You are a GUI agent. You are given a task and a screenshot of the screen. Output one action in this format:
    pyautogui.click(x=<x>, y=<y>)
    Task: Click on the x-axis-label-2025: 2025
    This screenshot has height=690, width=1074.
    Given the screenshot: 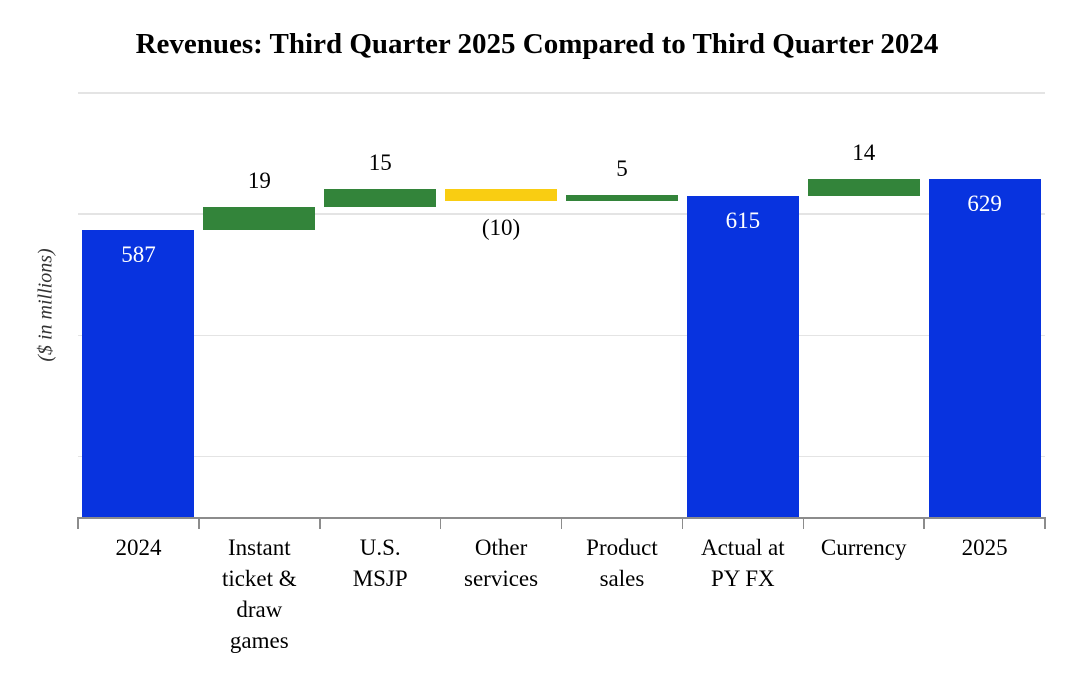 What is the action you would take?
    pyautogui.click(x=984, y=547)
    